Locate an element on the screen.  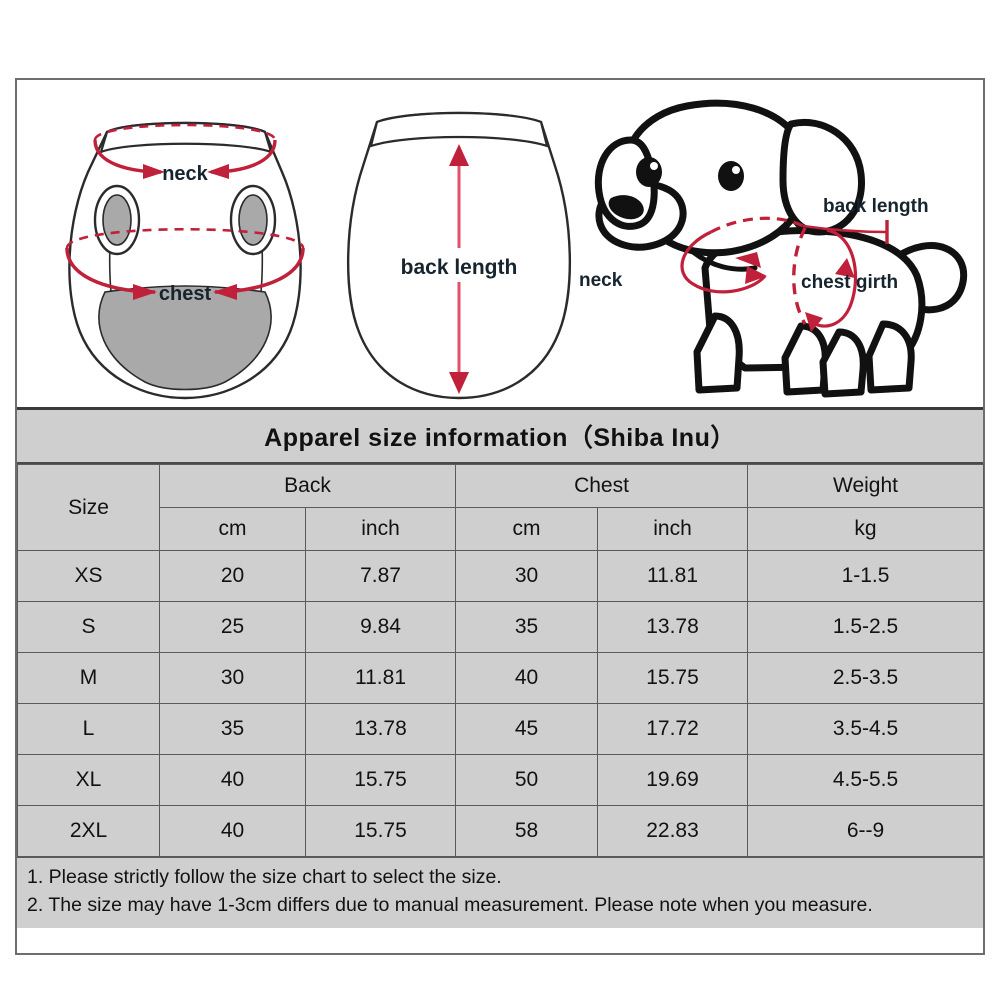
table-group-header-row: Size Back Chest Weight is located at coordinates (501, 507).